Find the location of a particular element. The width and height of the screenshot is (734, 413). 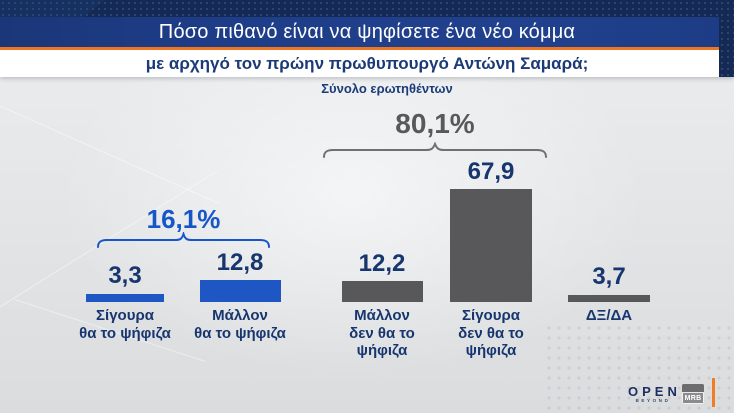

category-label: Σίγουρα δεν θα το ψήφιζα is located at coordinates (491, 333).